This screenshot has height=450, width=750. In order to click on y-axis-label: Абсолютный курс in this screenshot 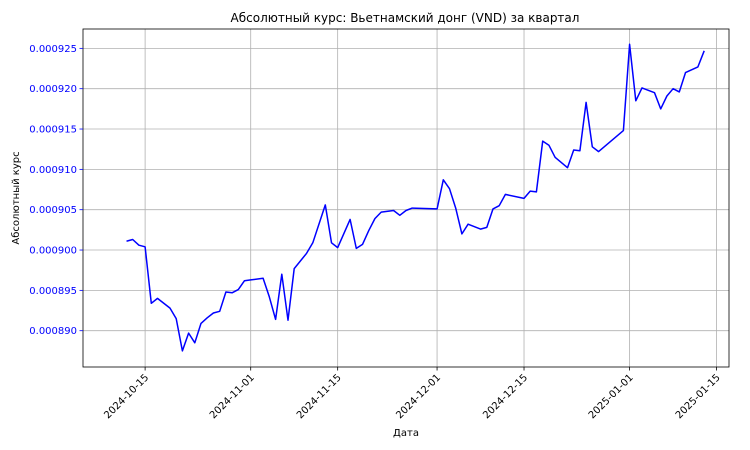, I will do `click(16, 197)`.